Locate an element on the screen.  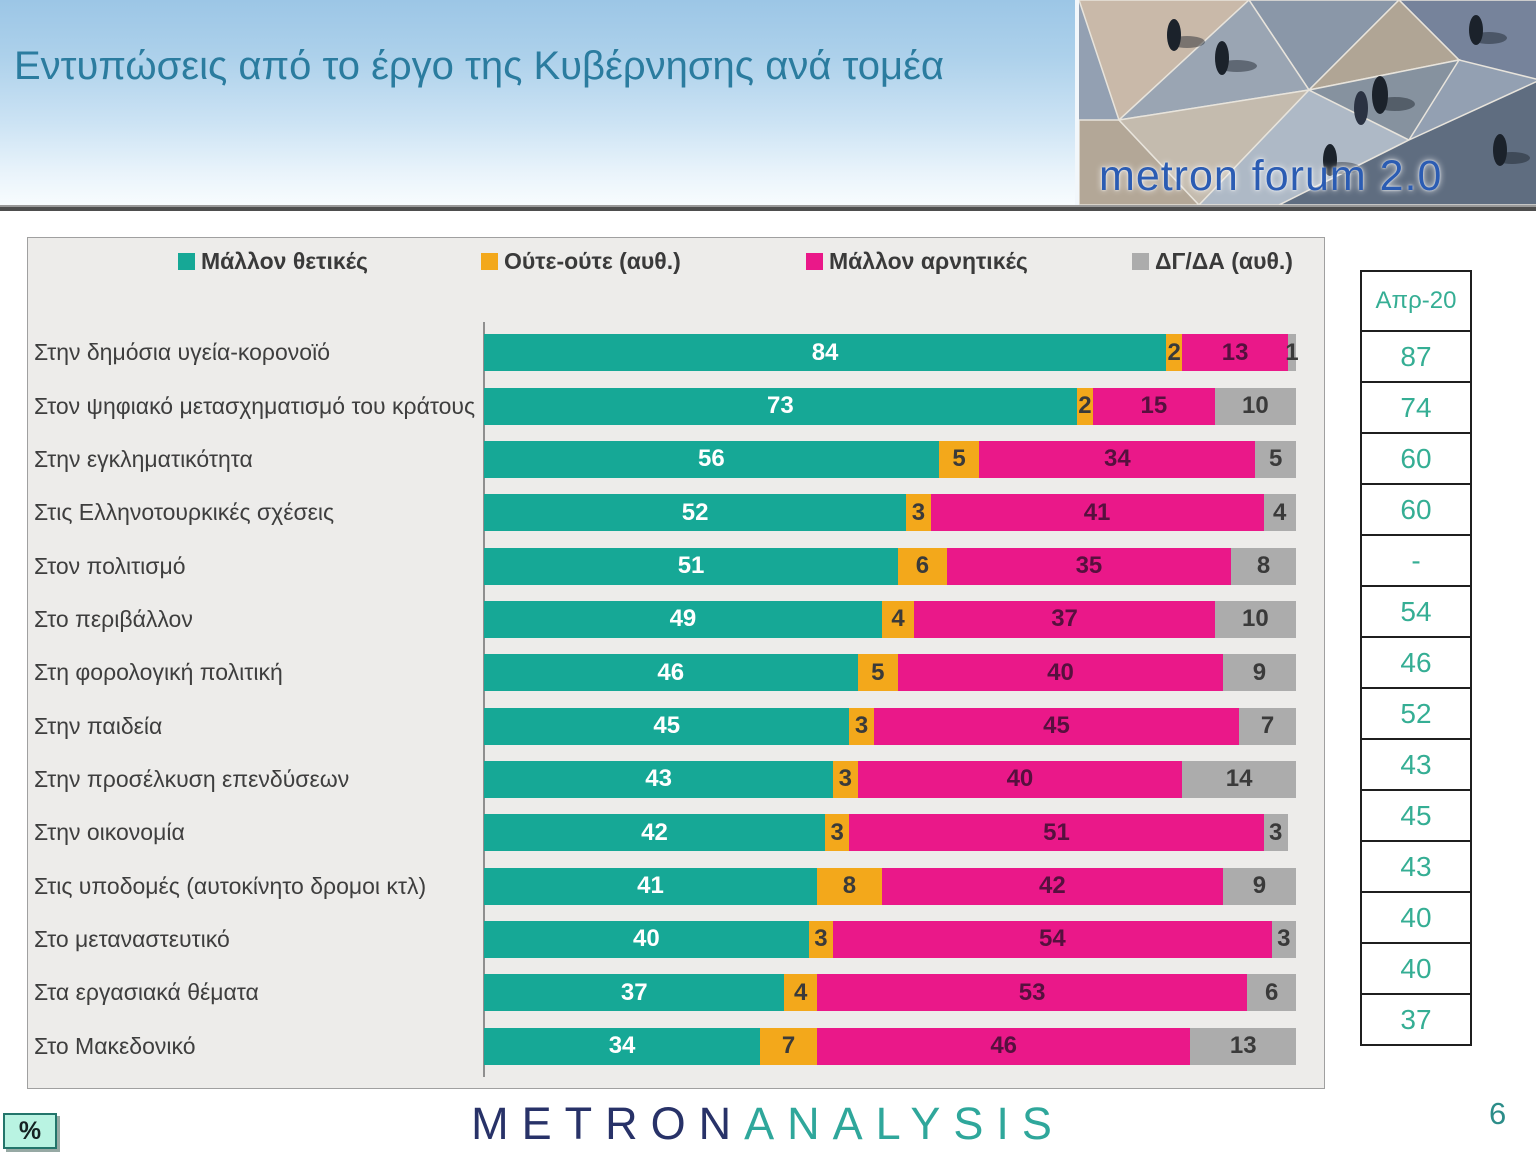
legend-label: Μάλλον θετικές is located at coordinates (284, 261).